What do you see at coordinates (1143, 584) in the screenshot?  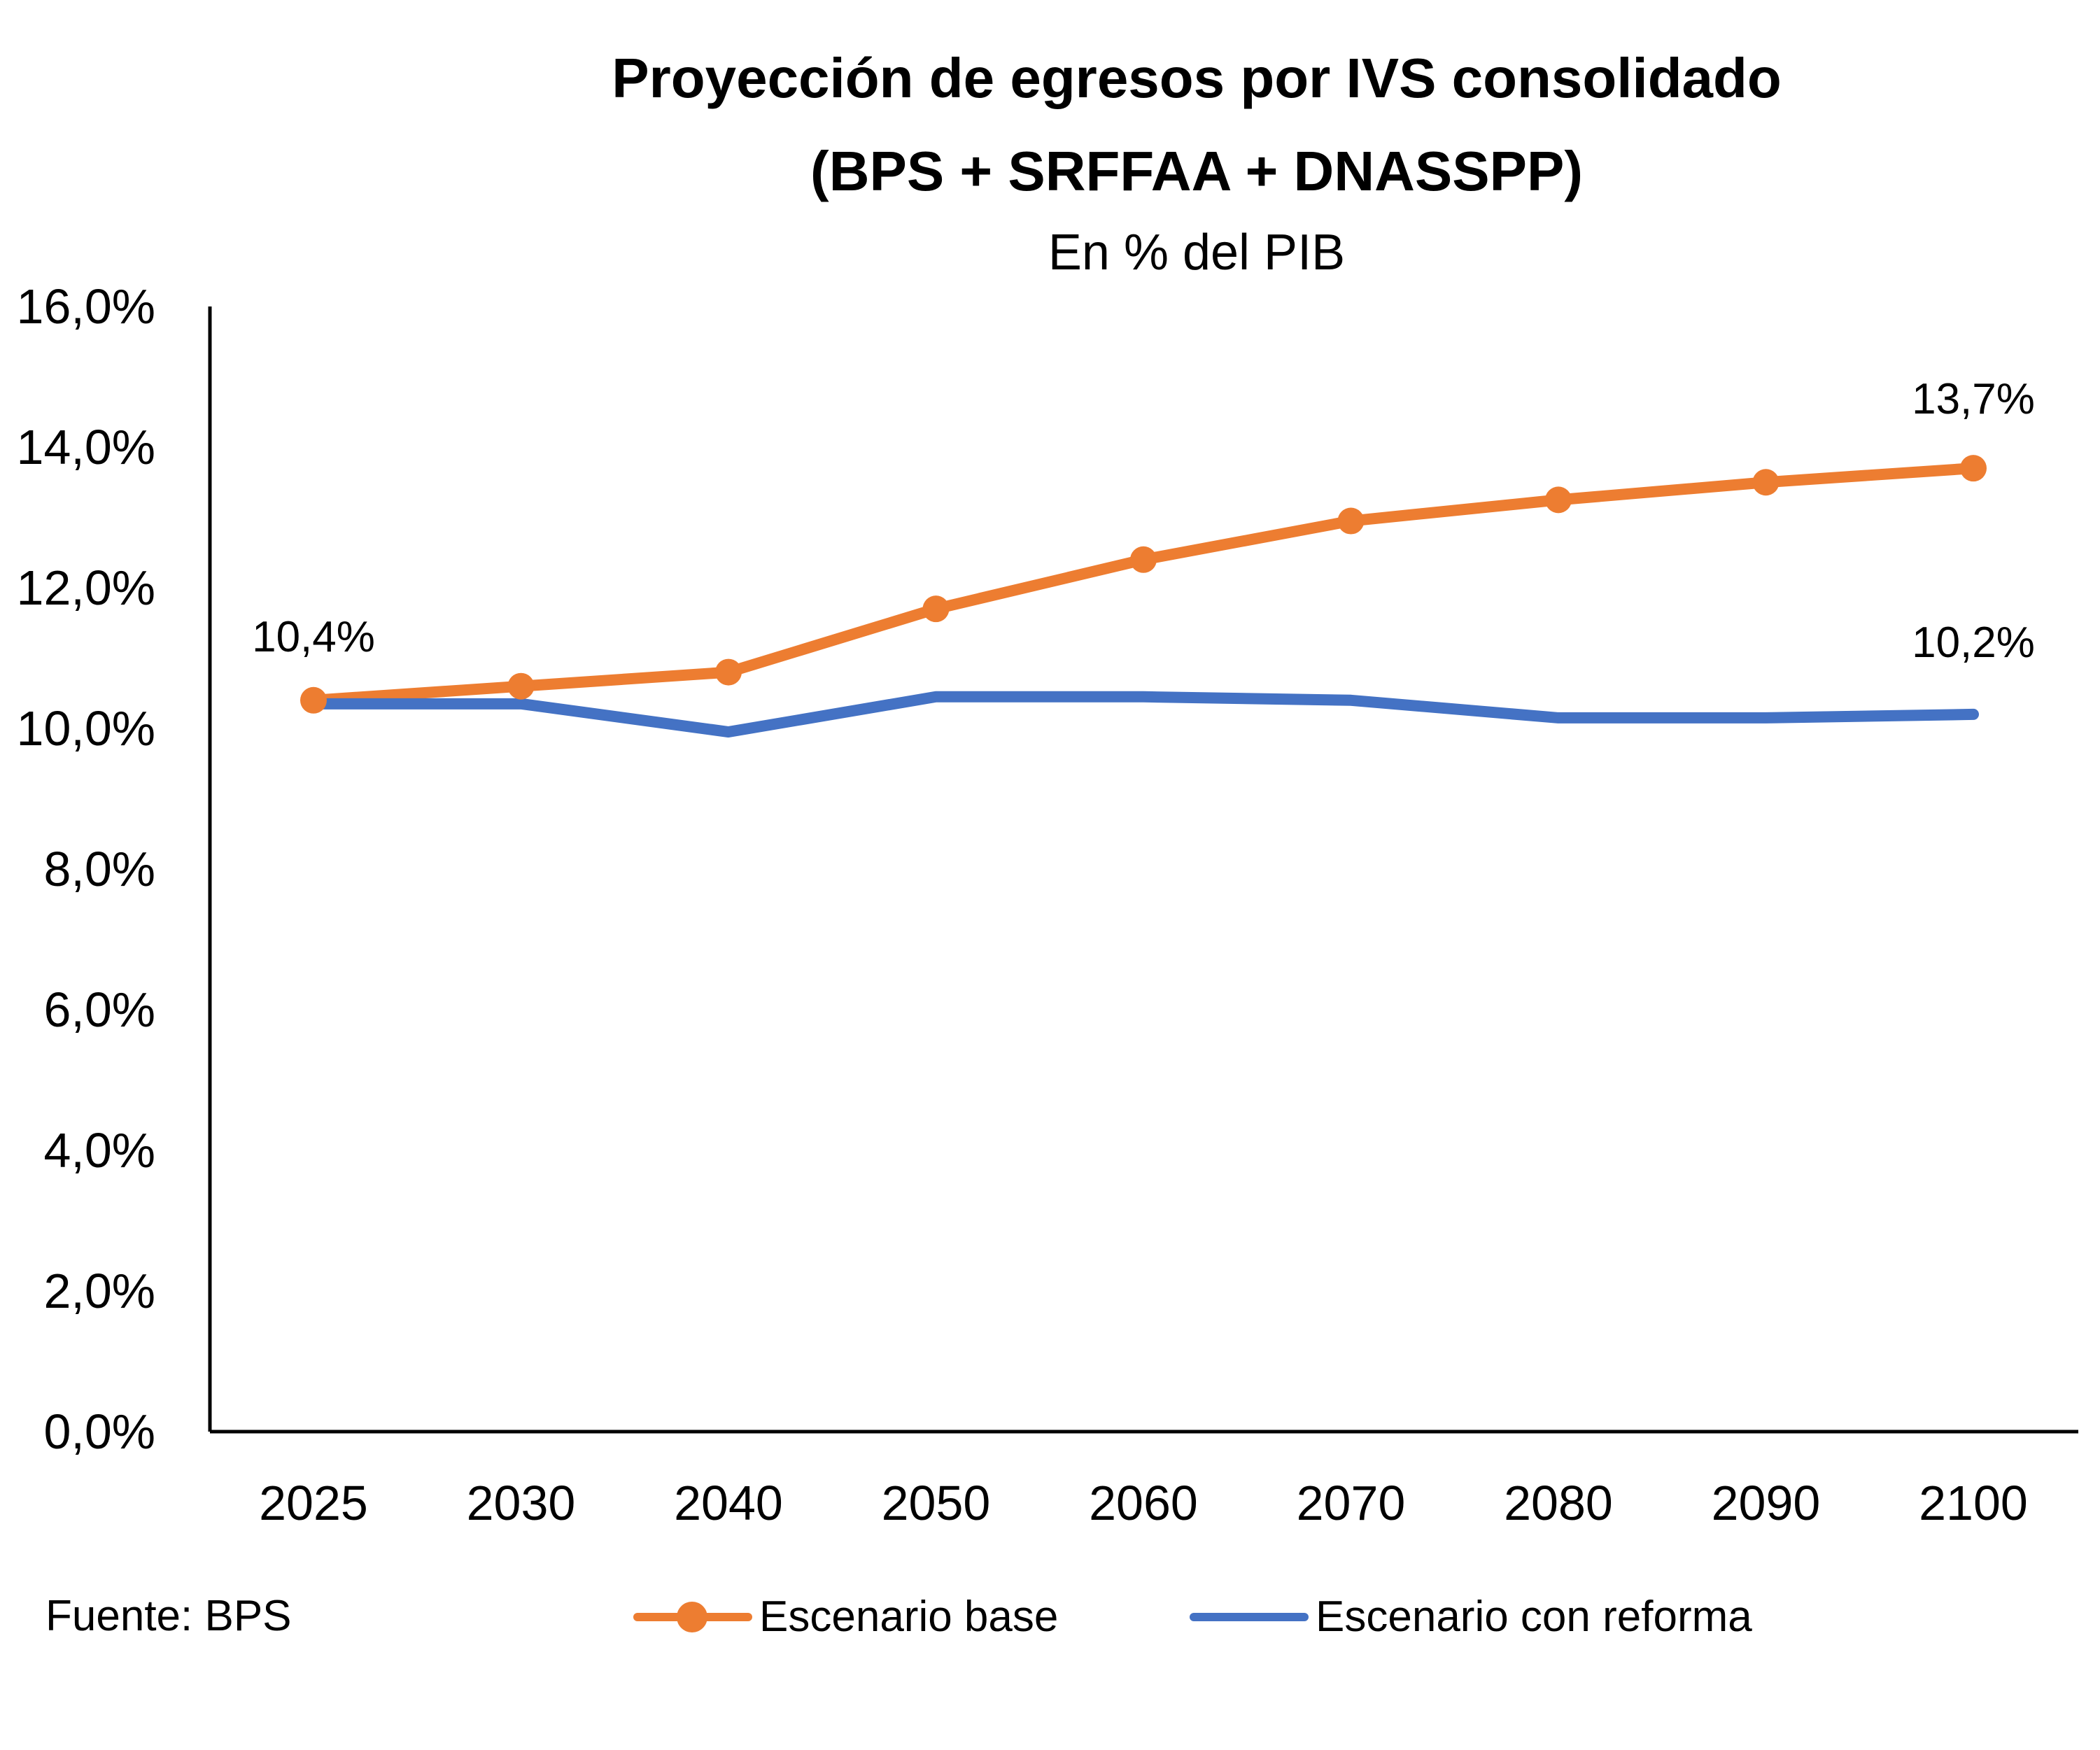 I see `series-line-base` at bounding box center [1143, 584].